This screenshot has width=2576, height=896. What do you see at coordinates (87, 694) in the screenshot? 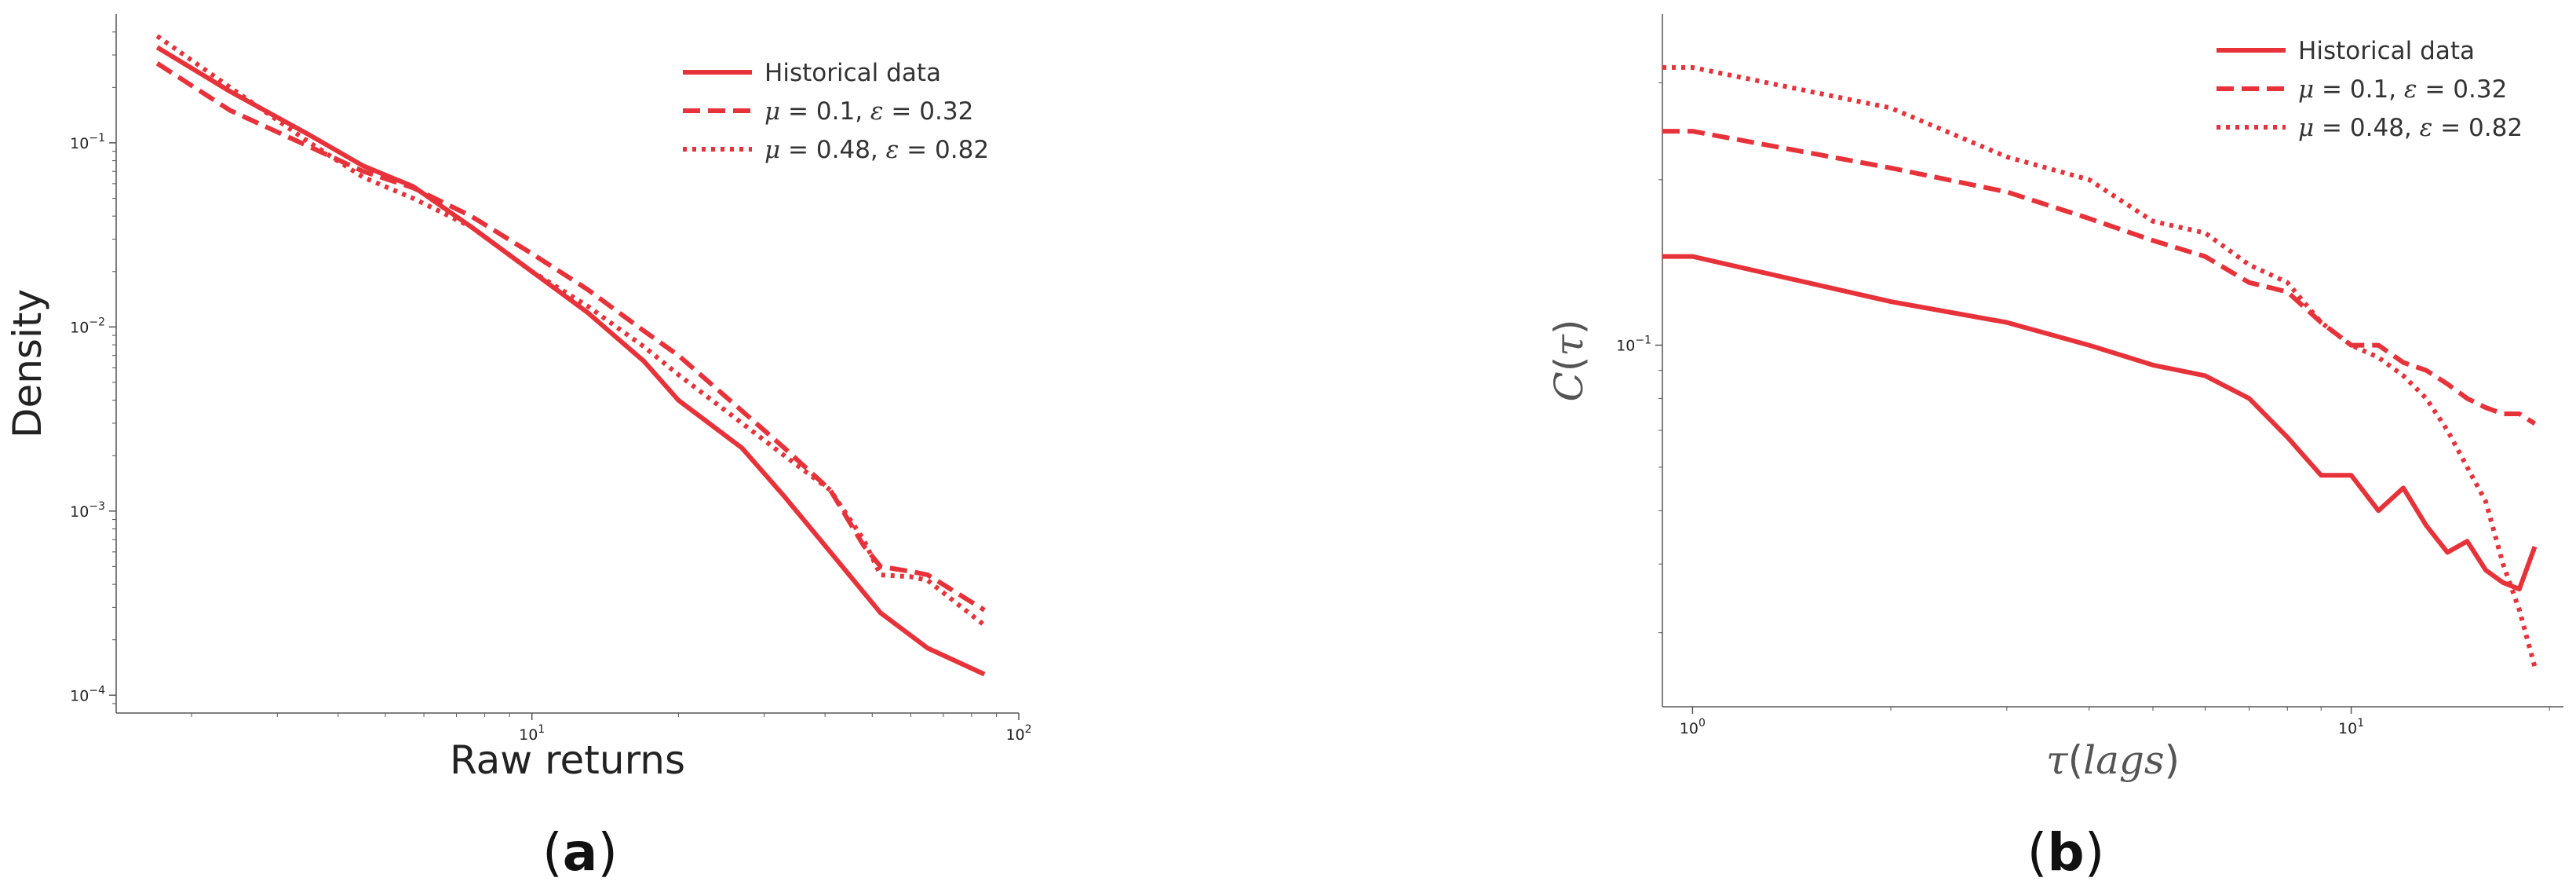
I see `y-tick-label: 10⁻⁴` at bounding box center [87, 694].